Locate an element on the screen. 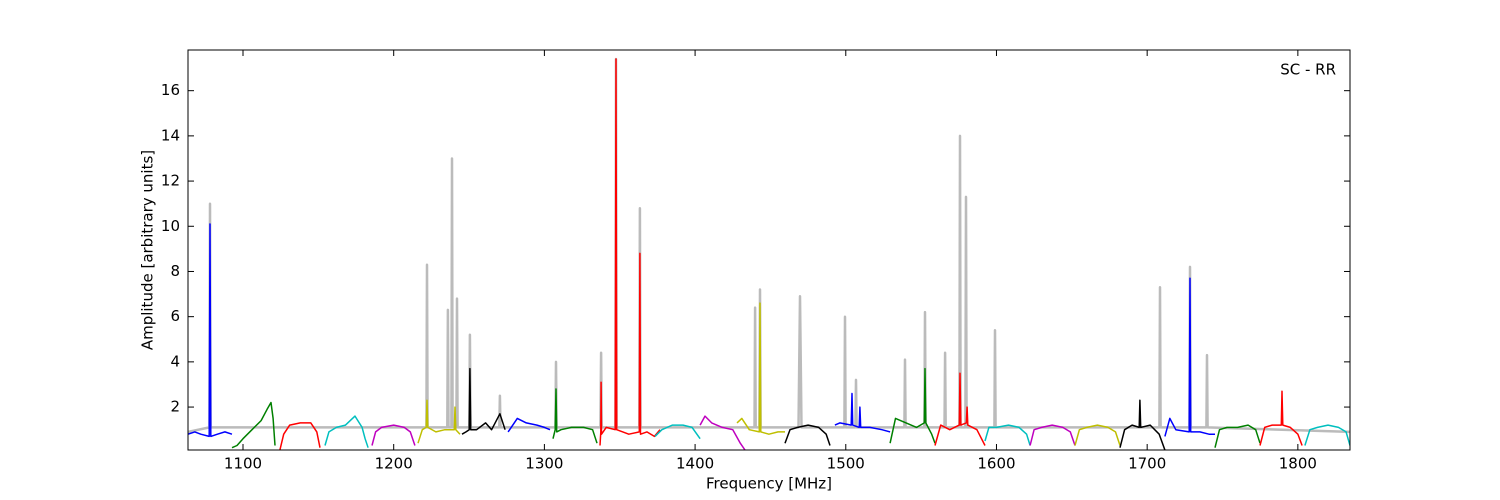  y-tick-label: 16 is located at coordinates (170, 90).